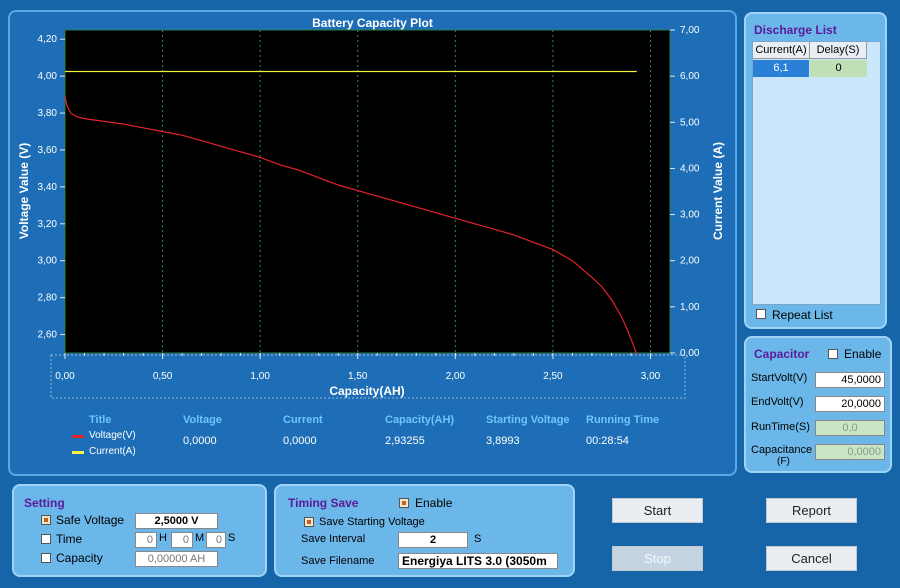 This screenshot has width=900, height=588. What do you see at coordinates (718, 191) in the screenshot?
I see `y-axis-right-label: Current Value (A)` at bounding box center [718, 191].